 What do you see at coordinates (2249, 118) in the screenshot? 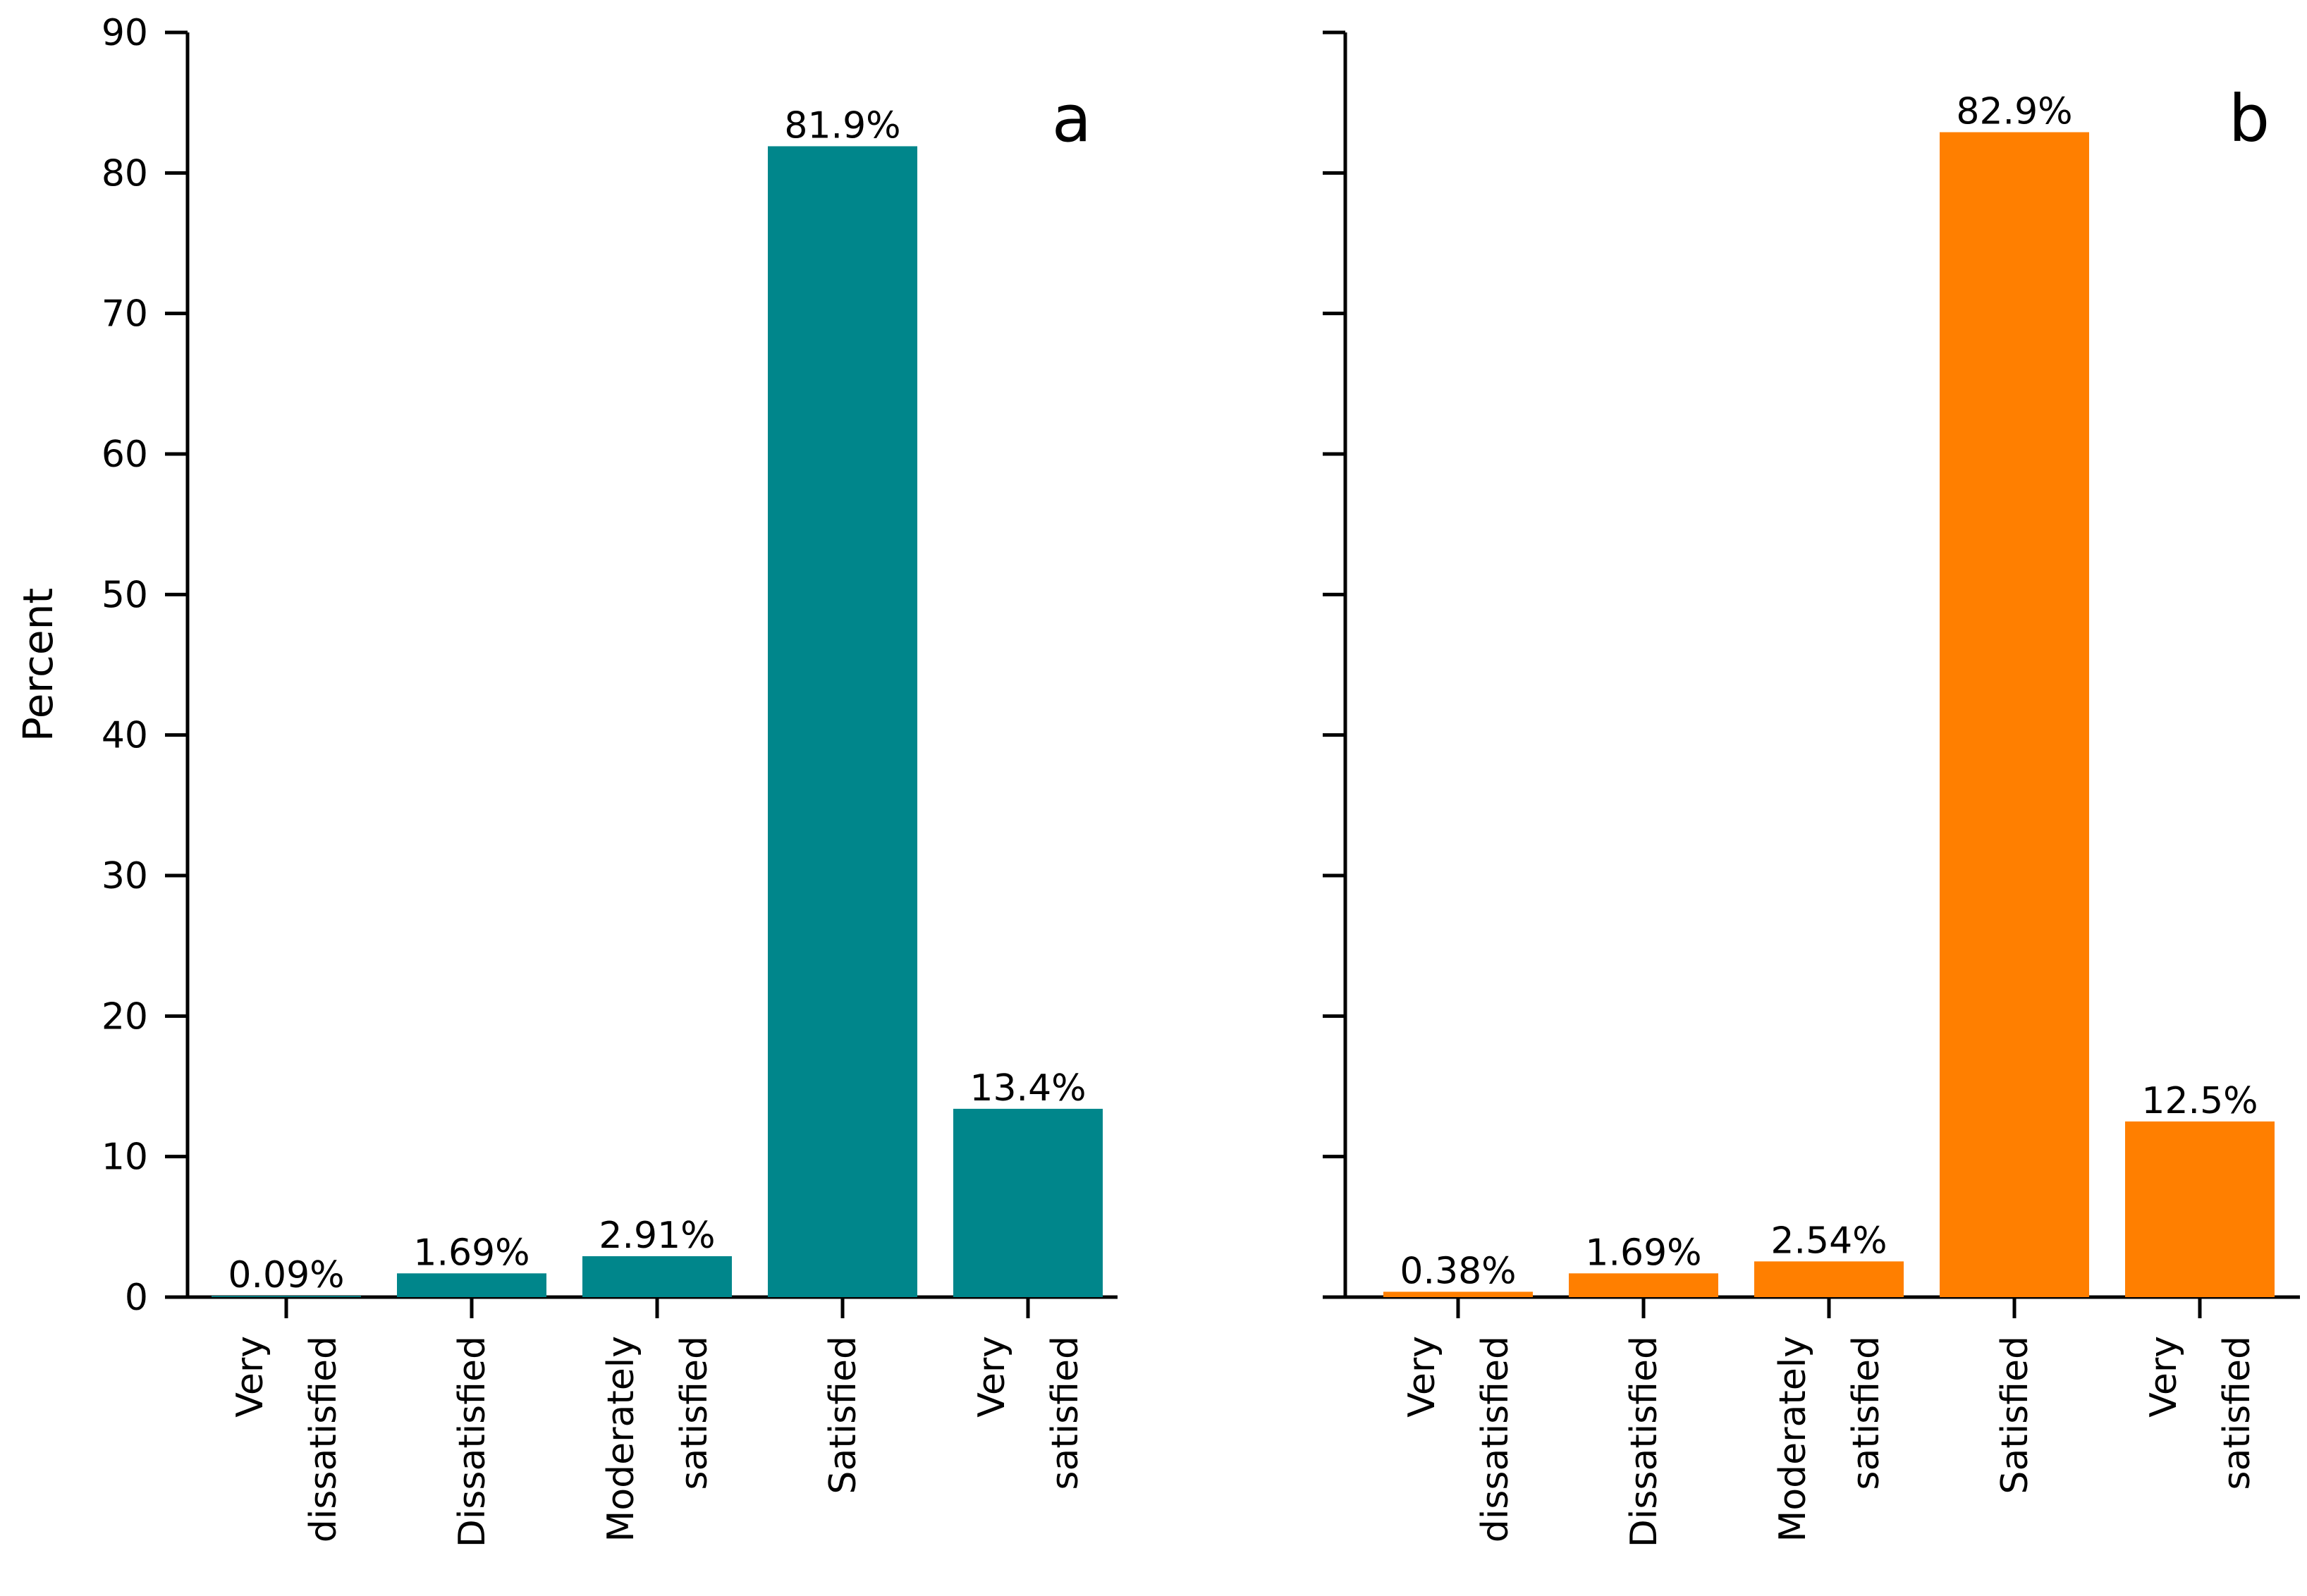
I see `panel-letter: b` at bounding box center [2249, 118].